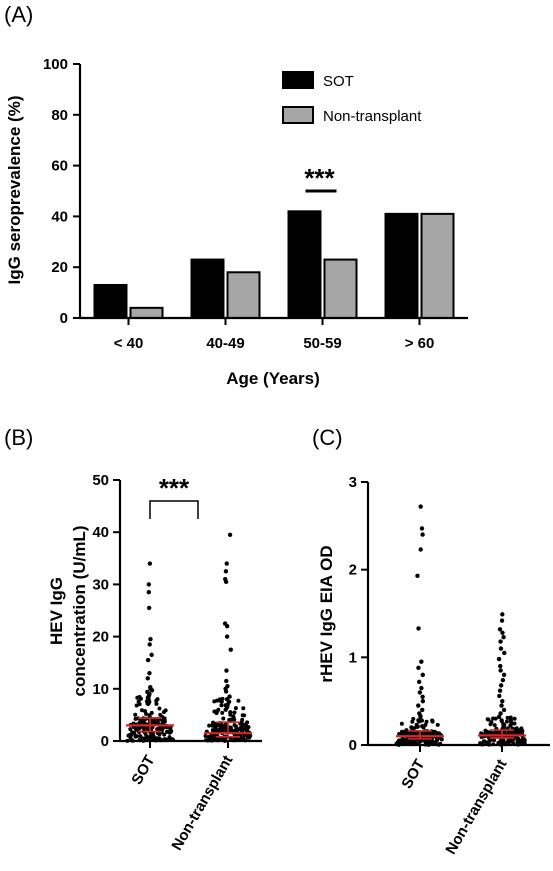  I want to click on panel-c-points, so click(460, 625).